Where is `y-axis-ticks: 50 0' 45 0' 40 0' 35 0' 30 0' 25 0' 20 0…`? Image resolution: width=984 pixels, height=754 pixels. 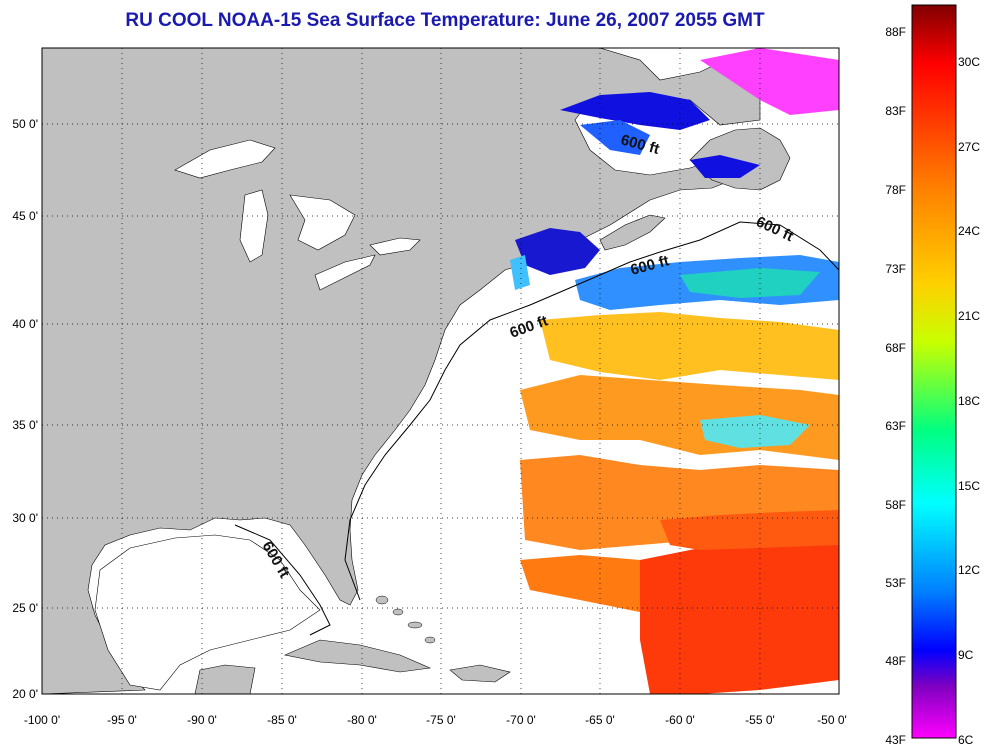 y-axis-ticks: 50 0' 45 0' 40 0' 35 0' 30 0' 25 0' 20 0… is located at coordinates (25, 409).